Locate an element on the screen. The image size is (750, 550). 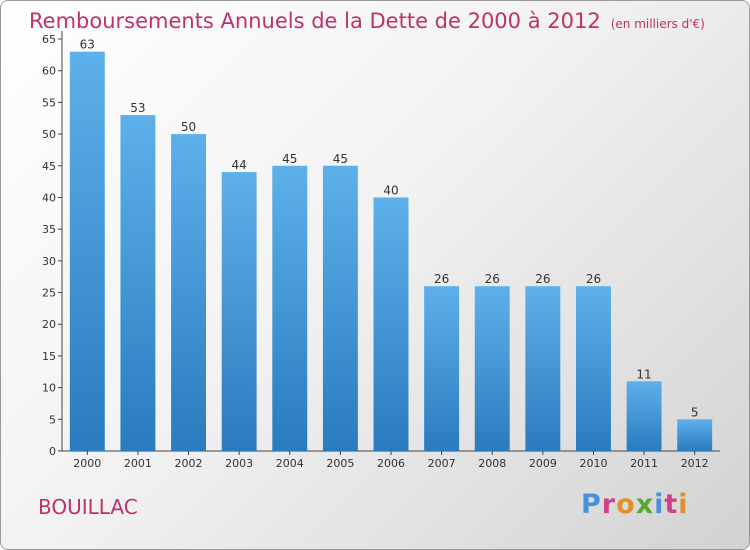
logo-letter: P is located at coordinates (591, 504).